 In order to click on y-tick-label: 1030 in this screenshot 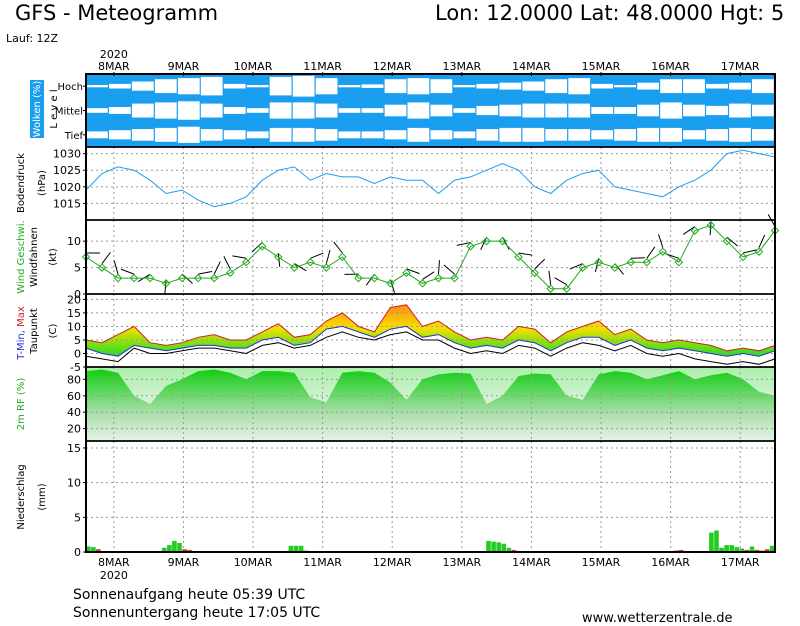, I will do `click(67, 154)`.